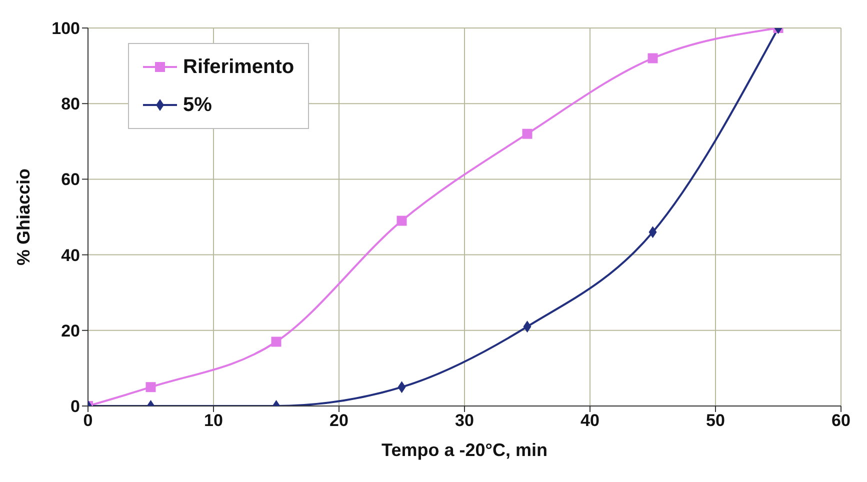 The image size is (867, 482). I want to click on y-tick-label: 60, so click(70, 180).